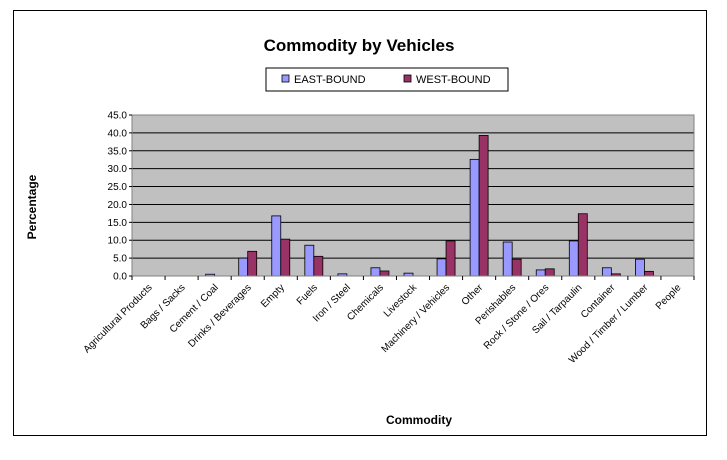  What do you see at coordinates (32, 206) in the screenshot?
I see `y-axis-title: Percentage` at bounding box center [32, 206].